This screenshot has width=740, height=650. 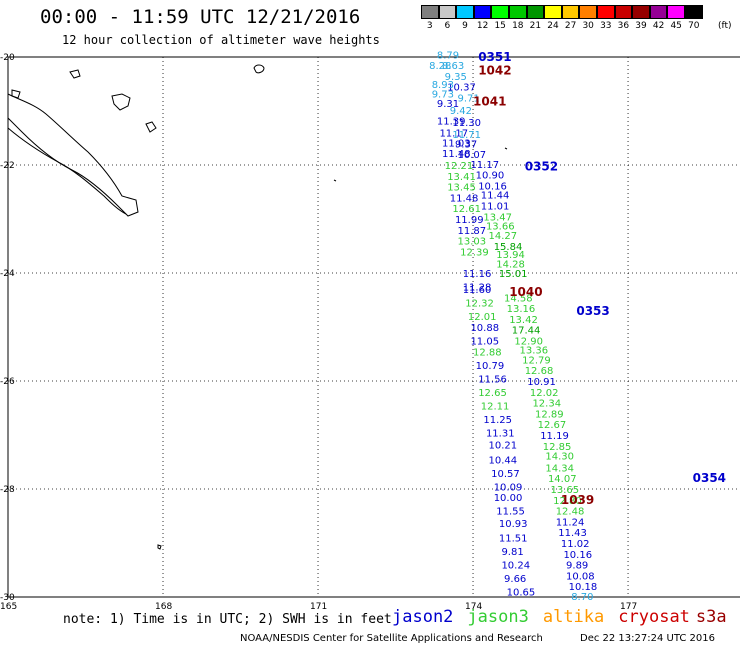 I want to click on latitude-label: -26, so click(x=7, y=382).